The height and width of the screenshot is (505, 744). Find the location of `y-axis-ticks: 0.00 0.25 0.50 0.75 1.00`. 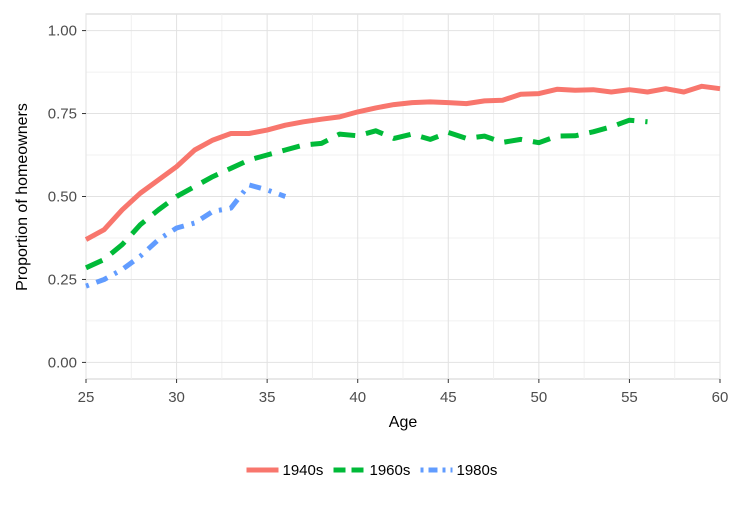

y-axis-ticks: 0.00 0.25 0.50 0.75 1.00 is located at coordinates (67, 197).